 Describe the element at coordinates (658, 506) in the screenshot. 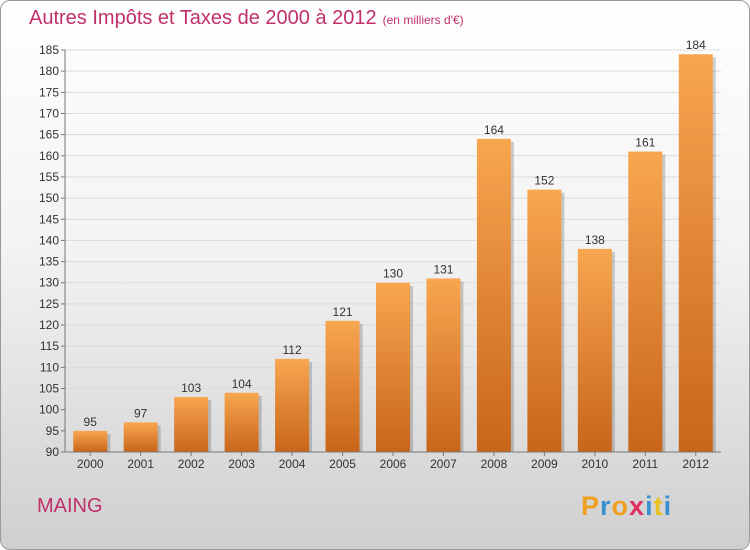

I see `logo-letter: t` at that location.